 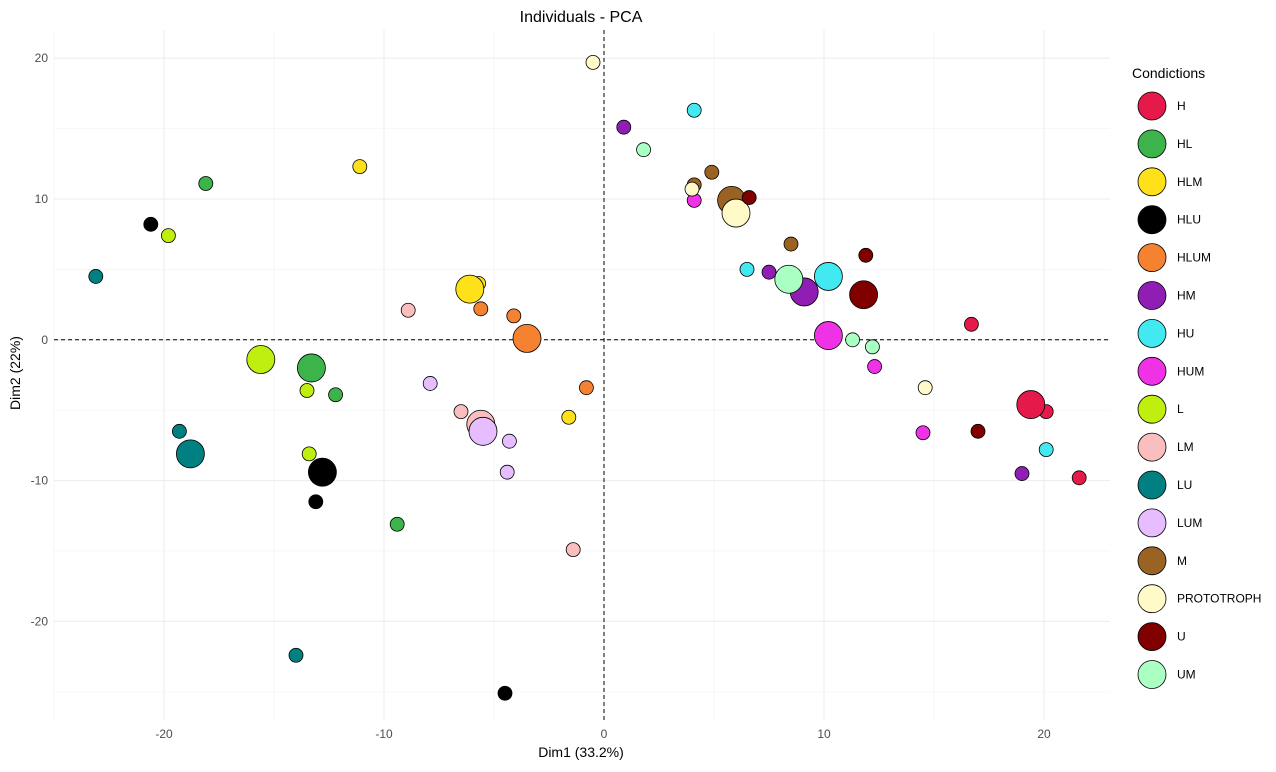 I want to click on x-axis-title: Dim1 (33.2%), so click(x=581, y=752).